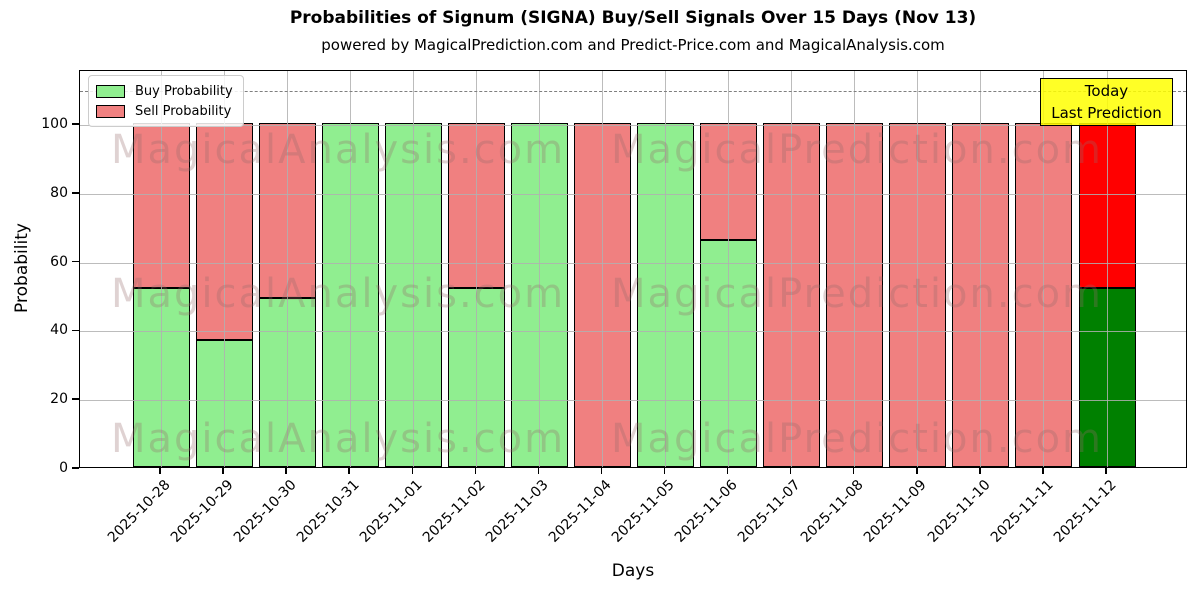 The height and width of the screenshot is (600, 1200). What do you see at coordinates (63, 468) in the screenshot?
I see `y-tick-label: 0` at bounding box center [63, 468].